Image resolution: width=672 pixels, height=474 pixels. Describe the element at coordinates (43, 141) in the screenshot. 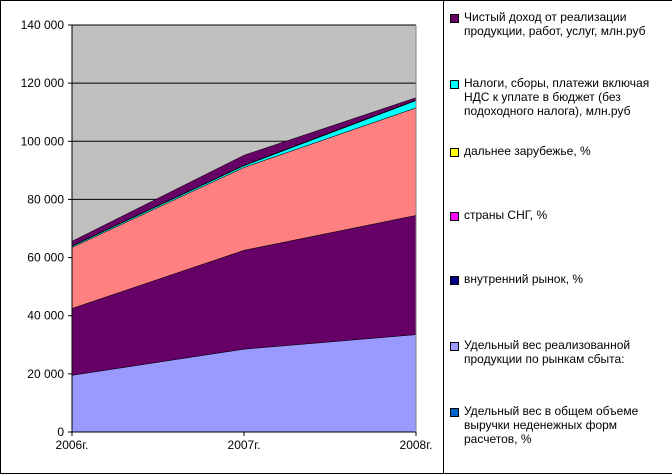

I see `y-tick-label: 100 000` at that location.